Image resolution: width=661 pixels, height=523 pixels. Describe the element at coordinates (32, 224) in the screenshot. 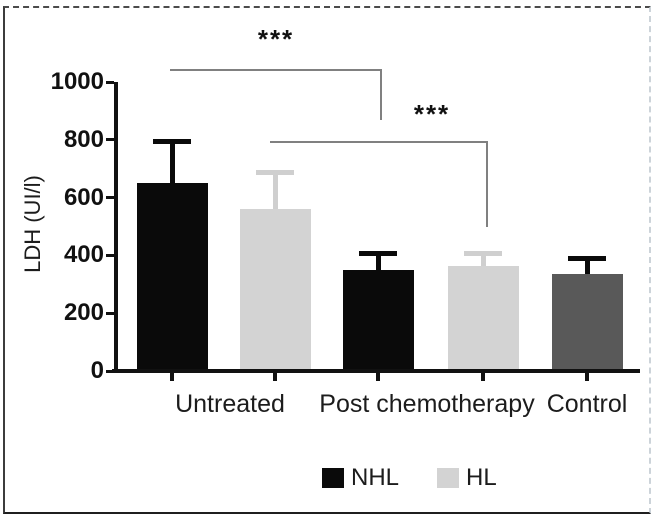

I see `y-axis-title: LDH (UI/l)` at that location.